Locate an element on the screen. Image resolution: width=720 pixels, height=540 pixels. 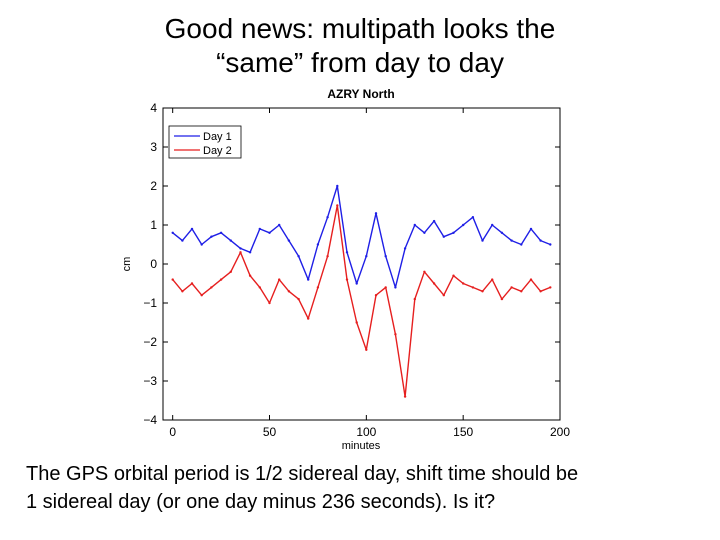
y-tick-label: 4 is located at coordinates (153, 108).